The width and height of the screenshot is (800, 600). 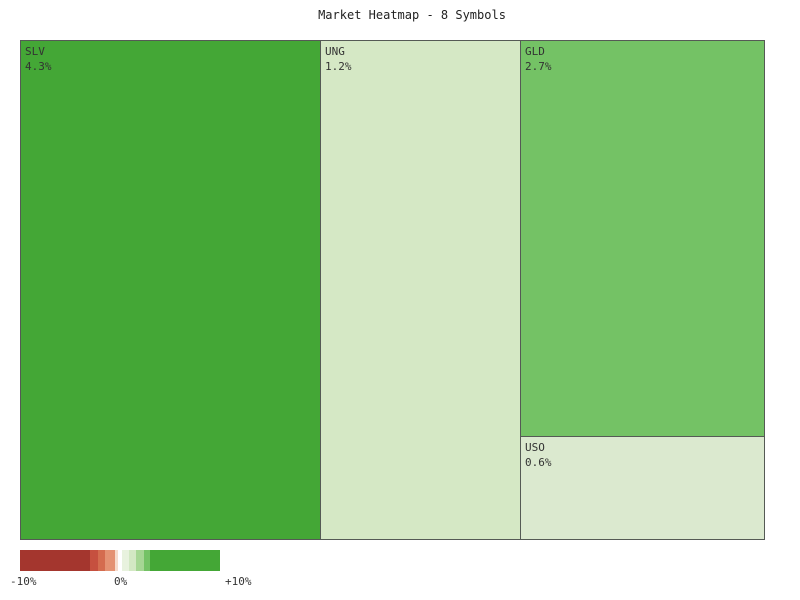 I want to click on tile-change: 1.2%, so click(x=338, y=66).